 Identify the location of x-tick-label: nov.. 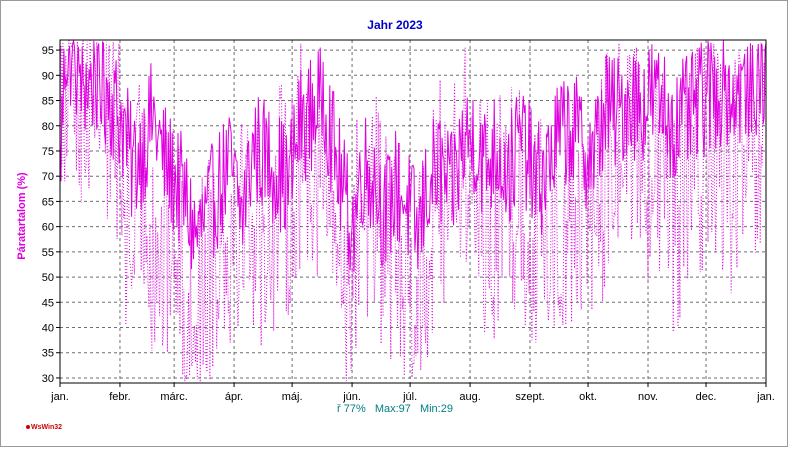
(648, 397).